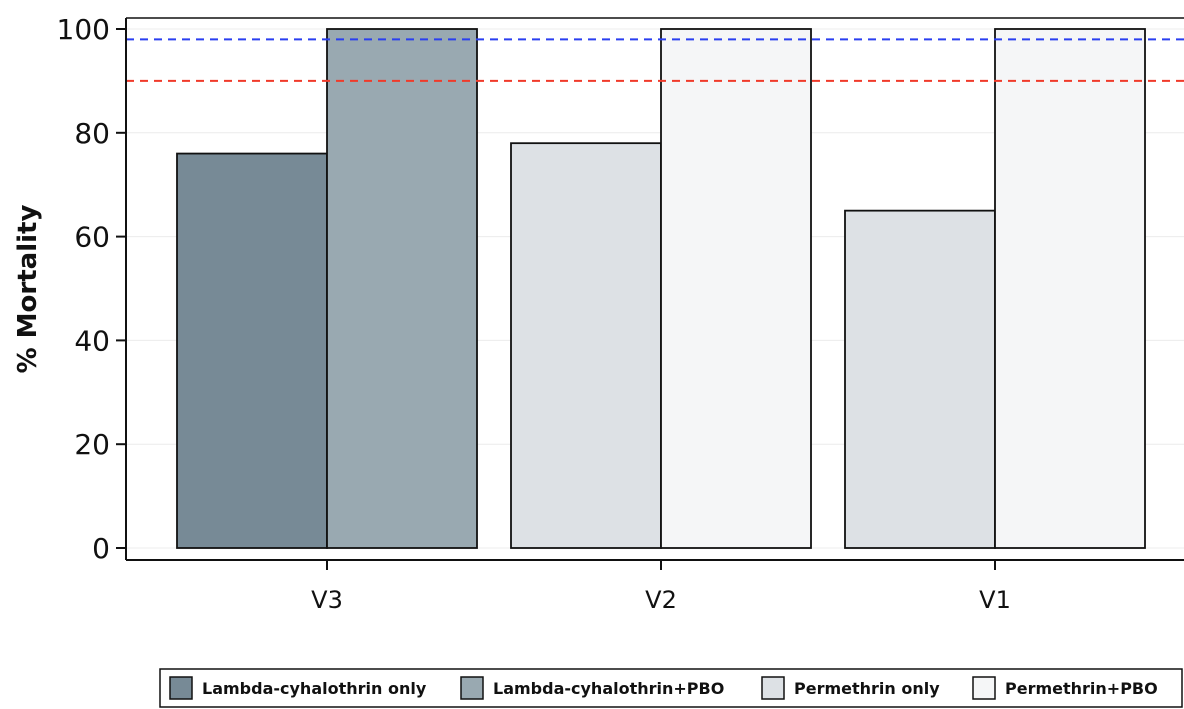 Image resolution: width=1184 pixels, height=709 pixels. I want to click on legend-label: Permethrin+PBO, so click(1081, 688).